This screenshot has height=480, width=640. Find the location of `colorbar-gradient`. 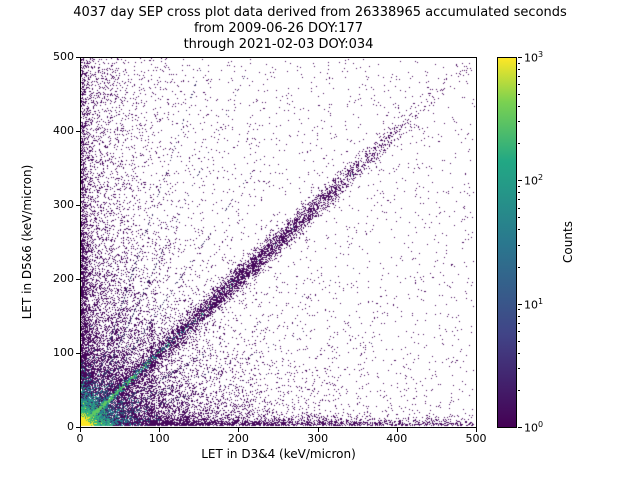

colorbar-gradient is located at coordinates (507, 242).